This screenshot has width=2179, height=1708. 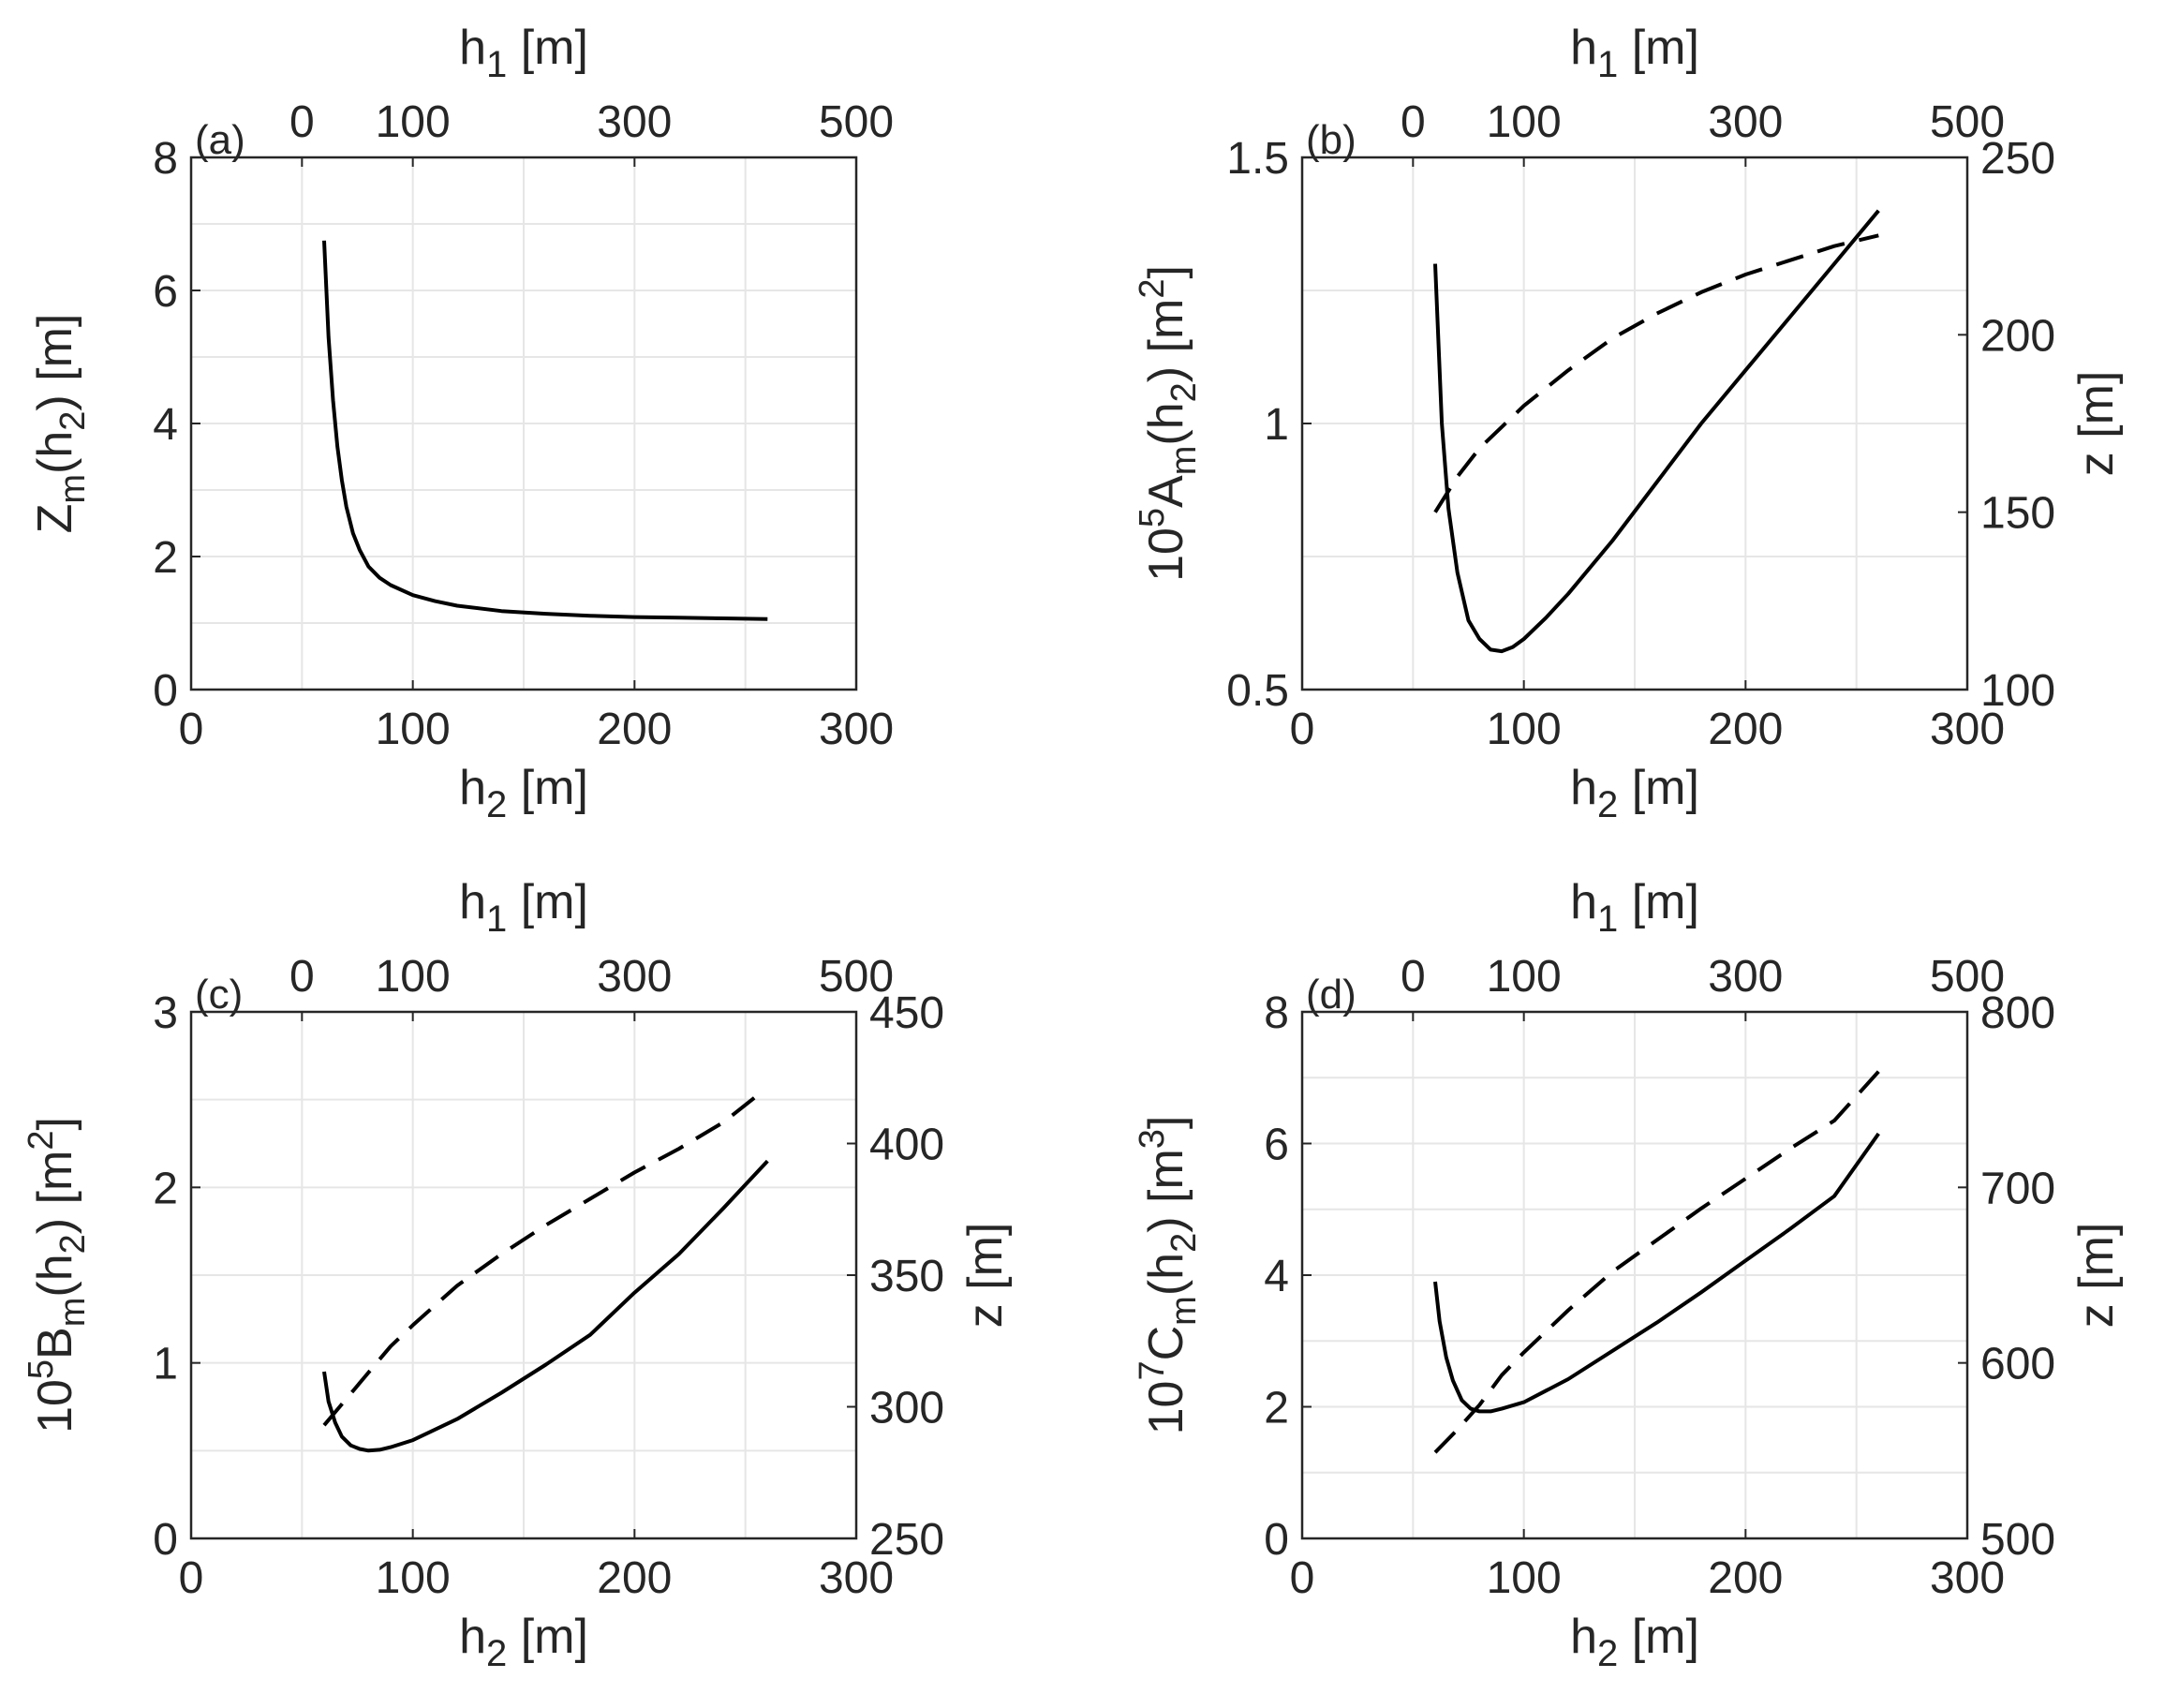 I want to click on y-axis-label-group: Zm(h2) [m], so click(x=60, y=424).